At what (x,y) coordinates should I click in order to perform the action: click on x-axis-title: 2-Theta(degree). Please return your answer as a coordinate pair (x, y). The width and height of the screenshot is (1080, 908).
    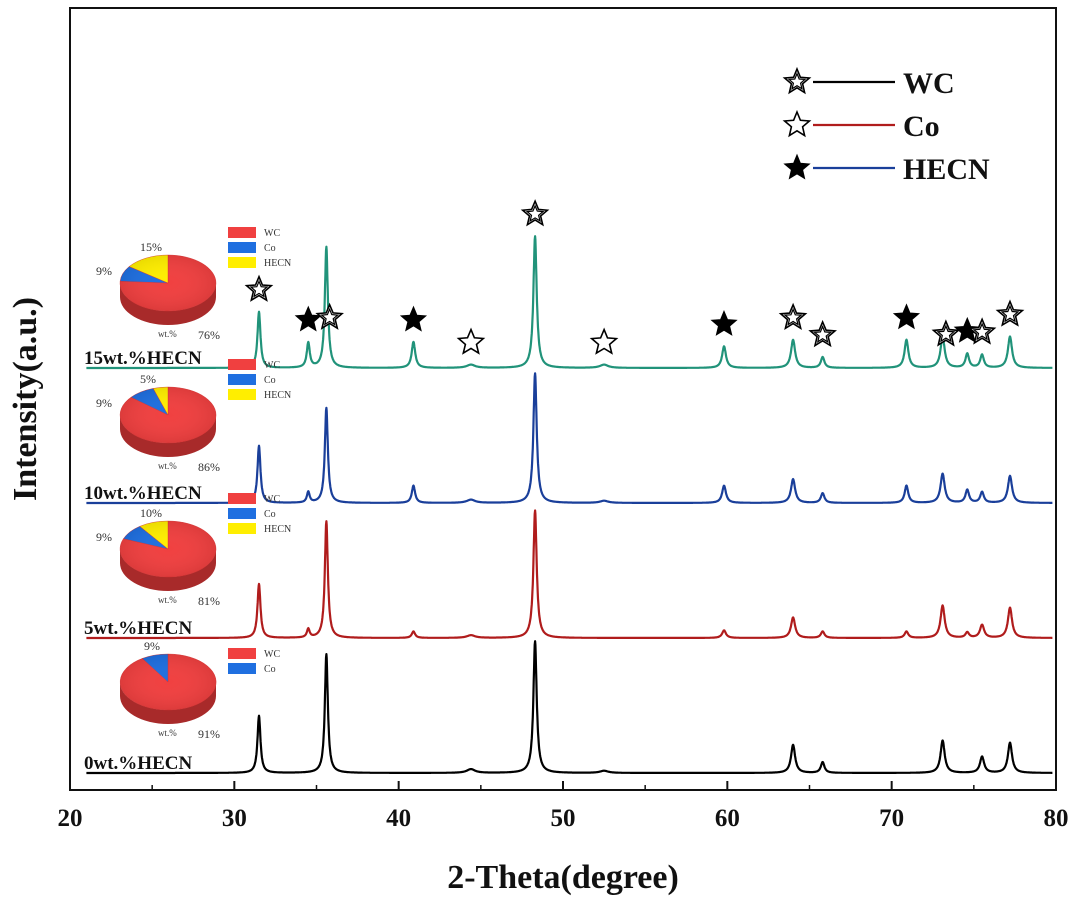
    Looking at the image, I should click on (563, 877).